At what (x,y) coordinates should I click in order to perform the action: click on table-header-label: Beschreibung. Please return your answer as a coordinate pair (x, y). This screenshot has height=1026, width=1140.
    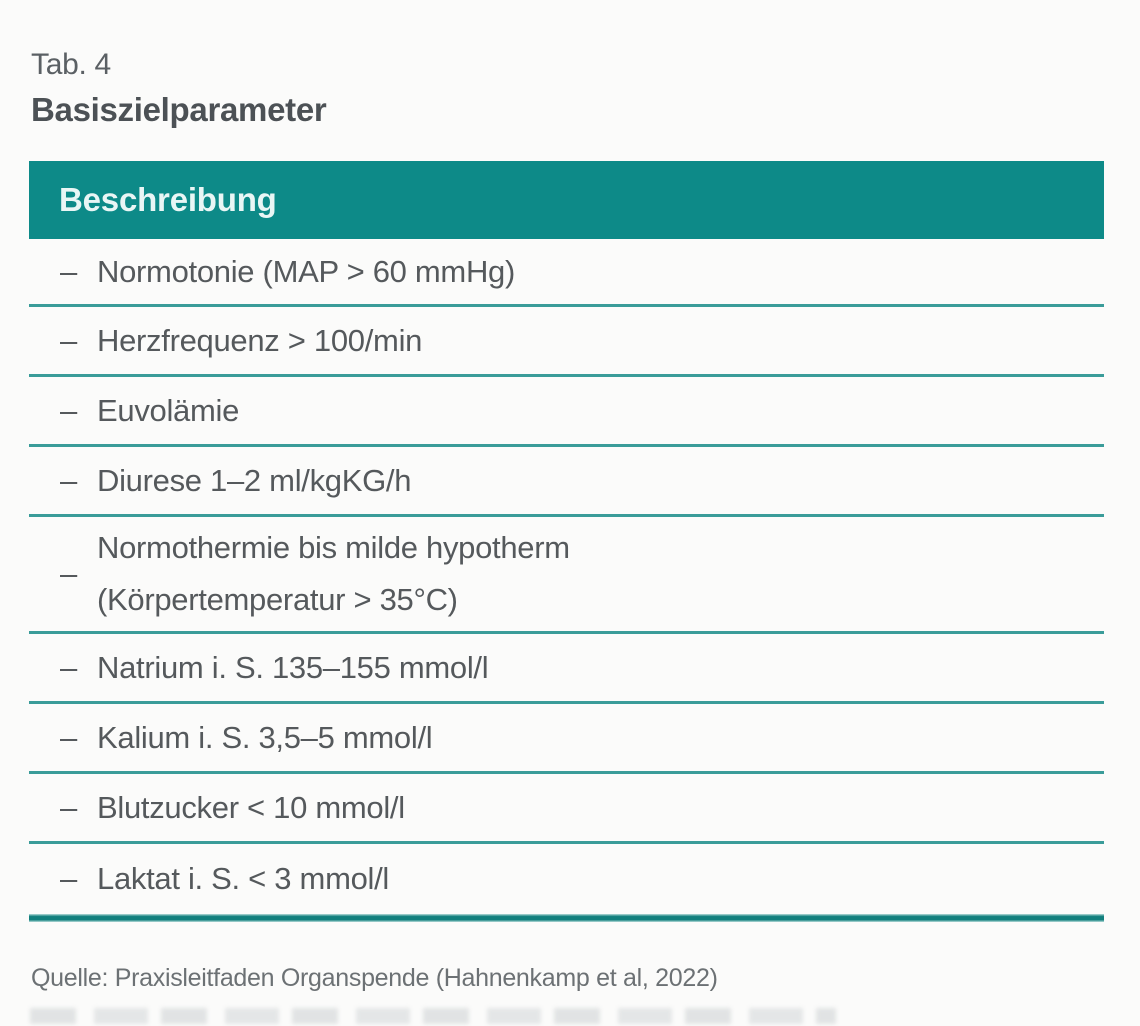
    Looking at the image, I should click on (168, 199).